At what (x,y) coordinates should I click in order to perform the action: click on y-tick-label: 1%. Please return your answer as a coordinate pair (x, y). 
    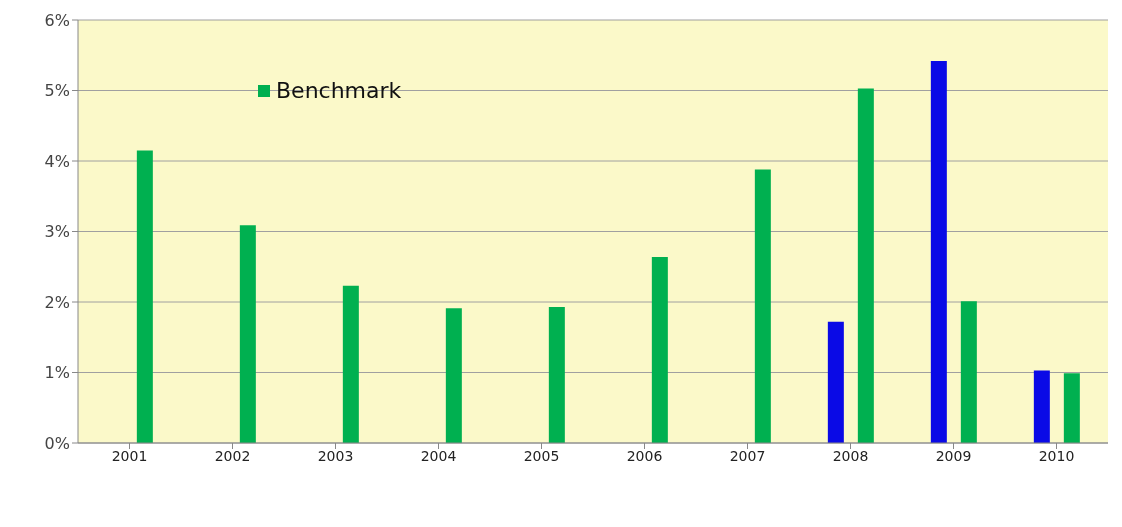
    Looking at the image, I should click on (57, 373).